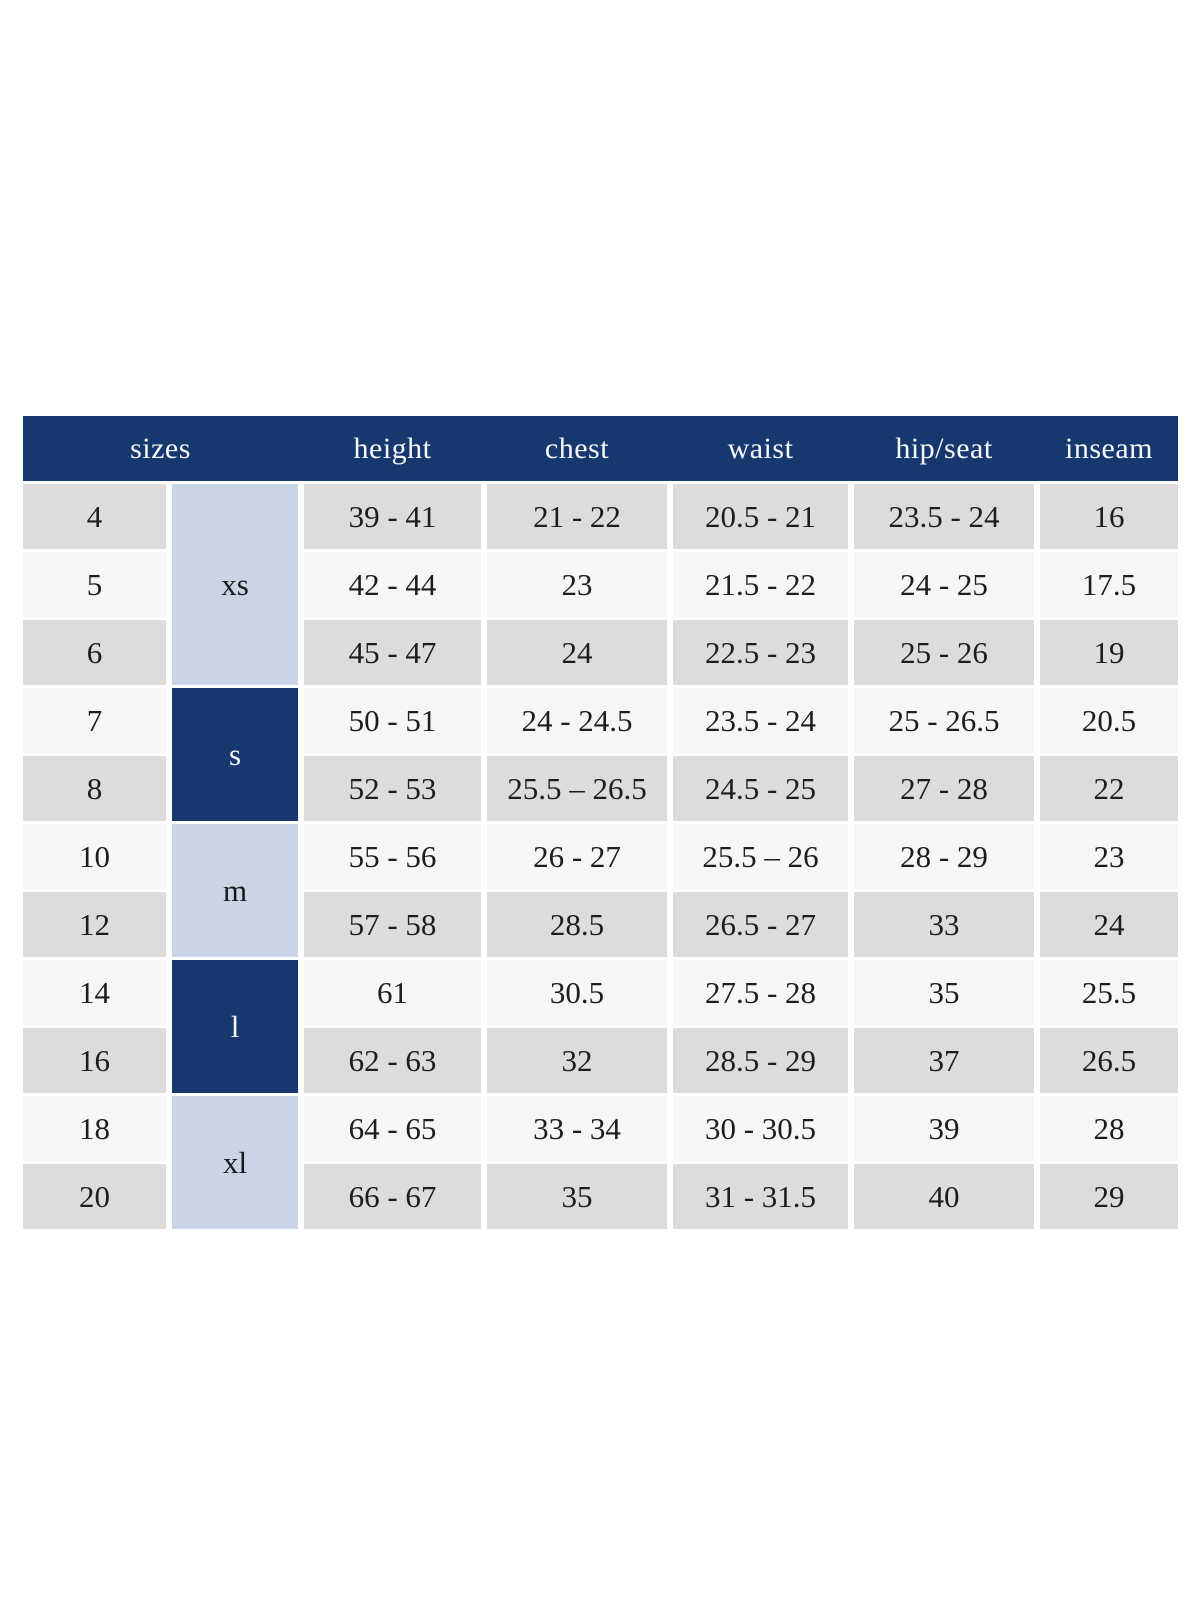  What do you see at coordinates (760, 720) in the screenshot?
I see `waist-cell: 23.5 - 24` at bounding box center [760, 720].